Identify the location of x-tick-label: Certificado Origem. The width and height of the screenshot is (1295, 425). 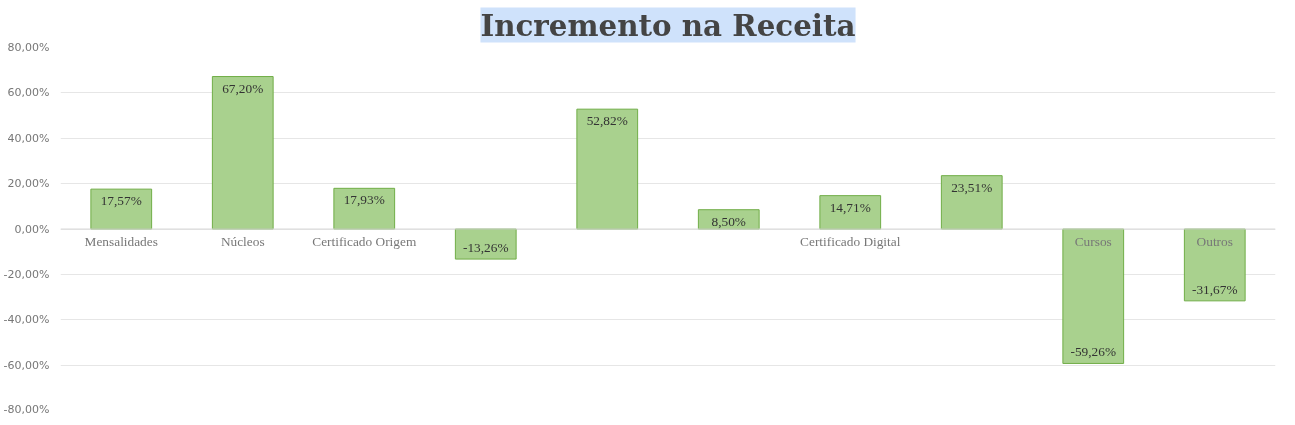
(364, 241).